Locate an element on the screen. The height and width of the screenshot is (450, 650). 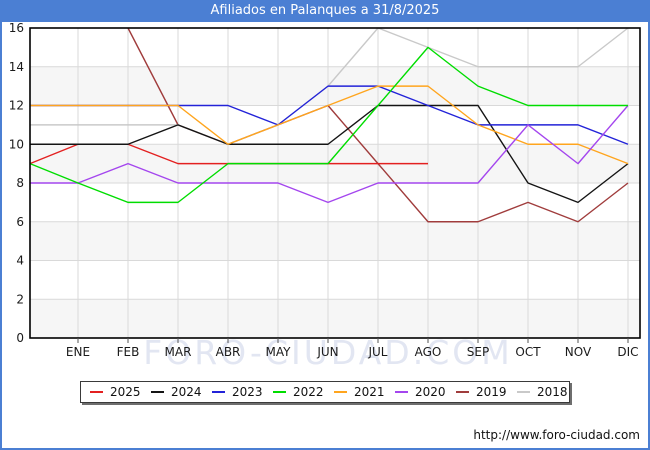
x-label-jul: JUL is located at coordinates (377, 352).